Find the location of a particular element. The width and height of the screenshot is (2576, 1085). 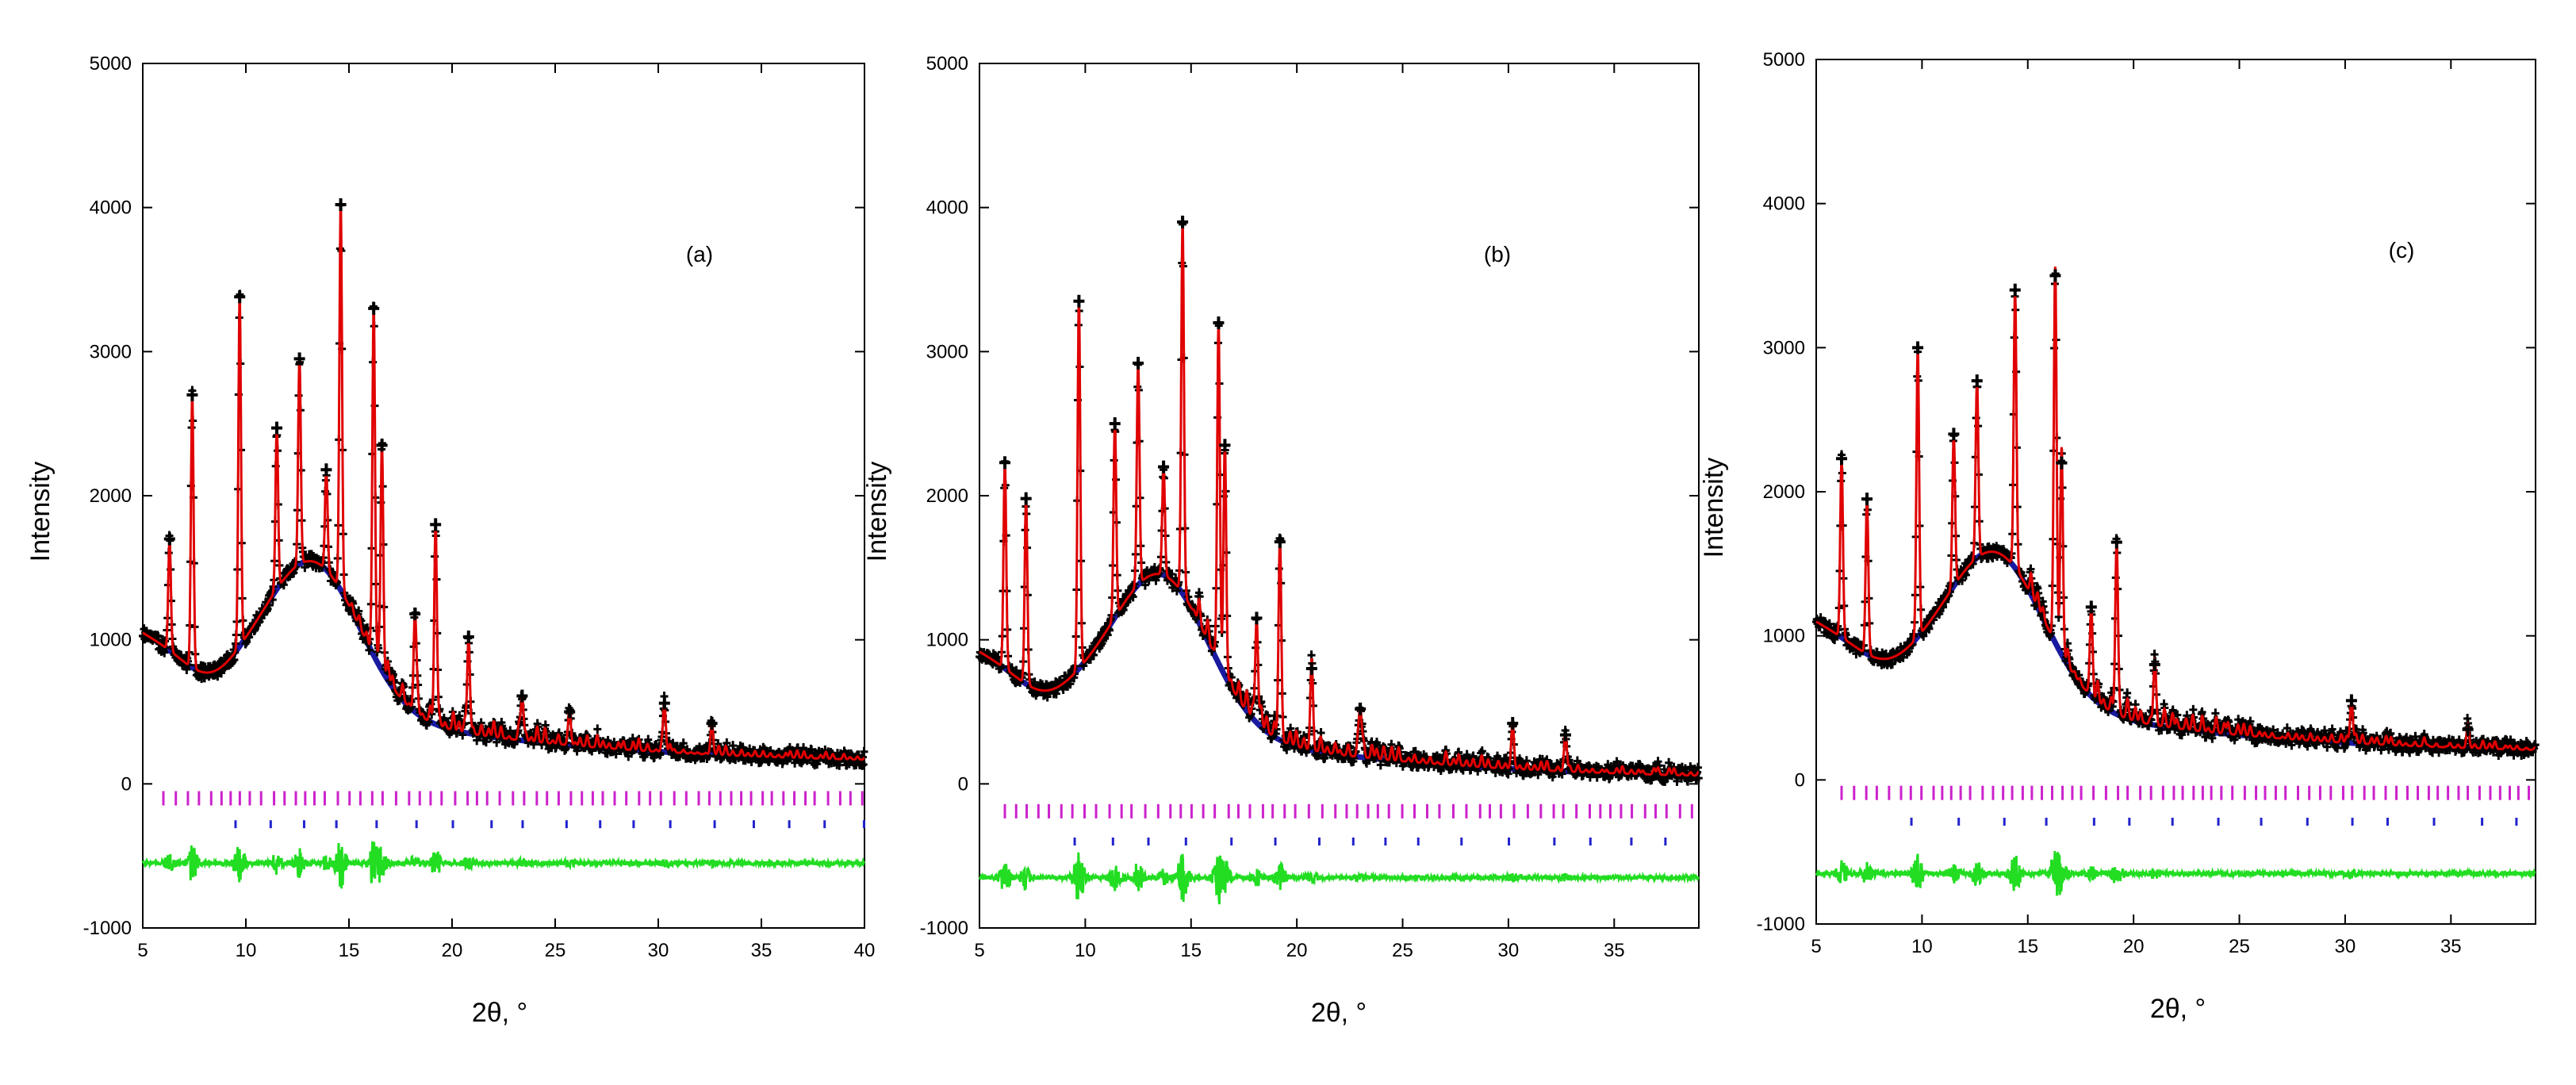

y-tick-label: 4000 is located at coordinates (1784, 204).